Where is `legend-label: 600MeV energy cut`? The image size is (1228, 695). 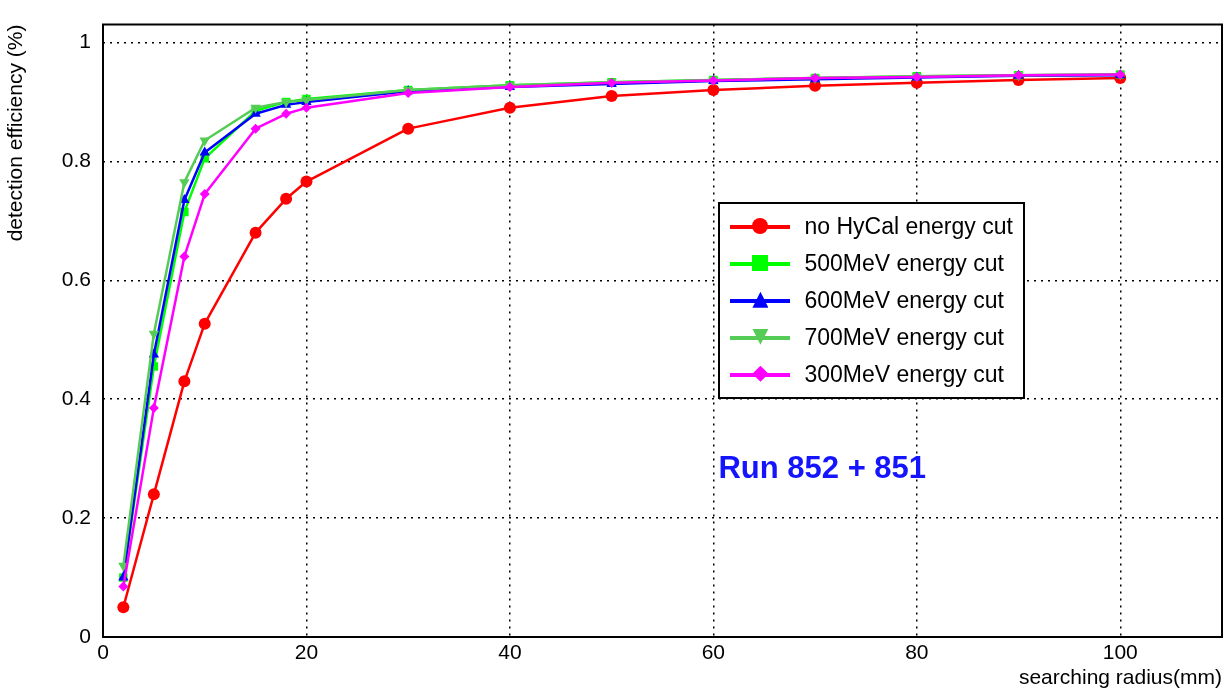
legend-label: 600MeV energy cut is located at coordinates (904, 301).